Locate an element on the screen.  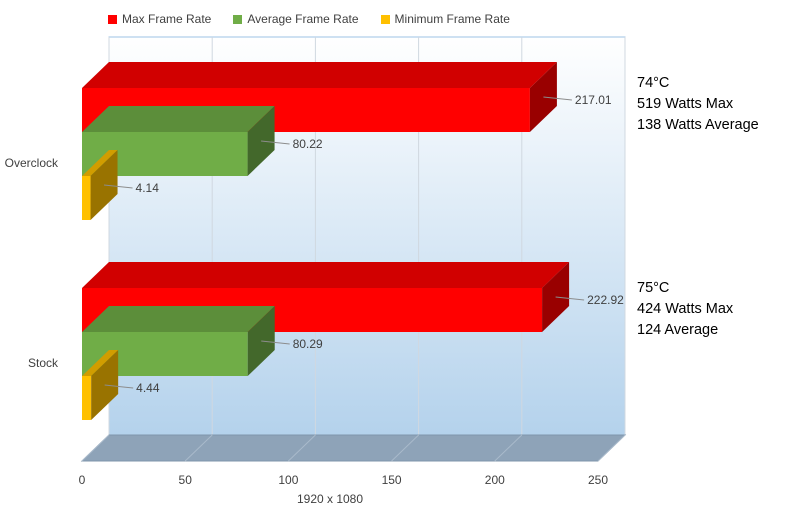
data-label-0-0: 217.01 is located at coordinates (593, 100).